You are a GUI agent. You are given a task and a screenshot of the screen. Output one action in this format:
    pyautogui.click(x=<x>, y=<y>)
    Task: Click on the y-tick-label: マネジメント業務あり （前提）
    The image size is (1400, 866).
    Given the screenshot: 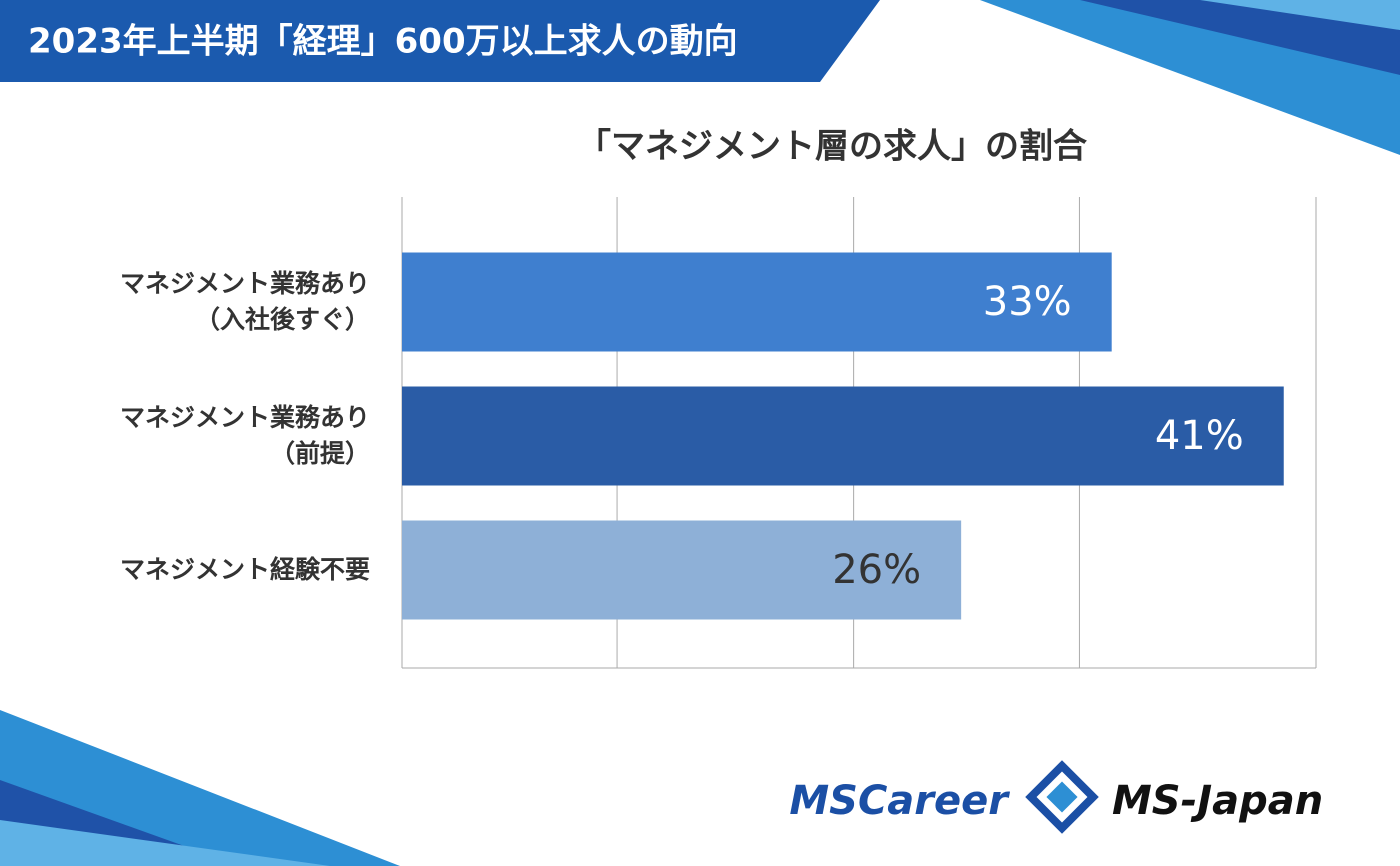 What is the action you would take?
    pyautogui.click(x=244, y=435)
    